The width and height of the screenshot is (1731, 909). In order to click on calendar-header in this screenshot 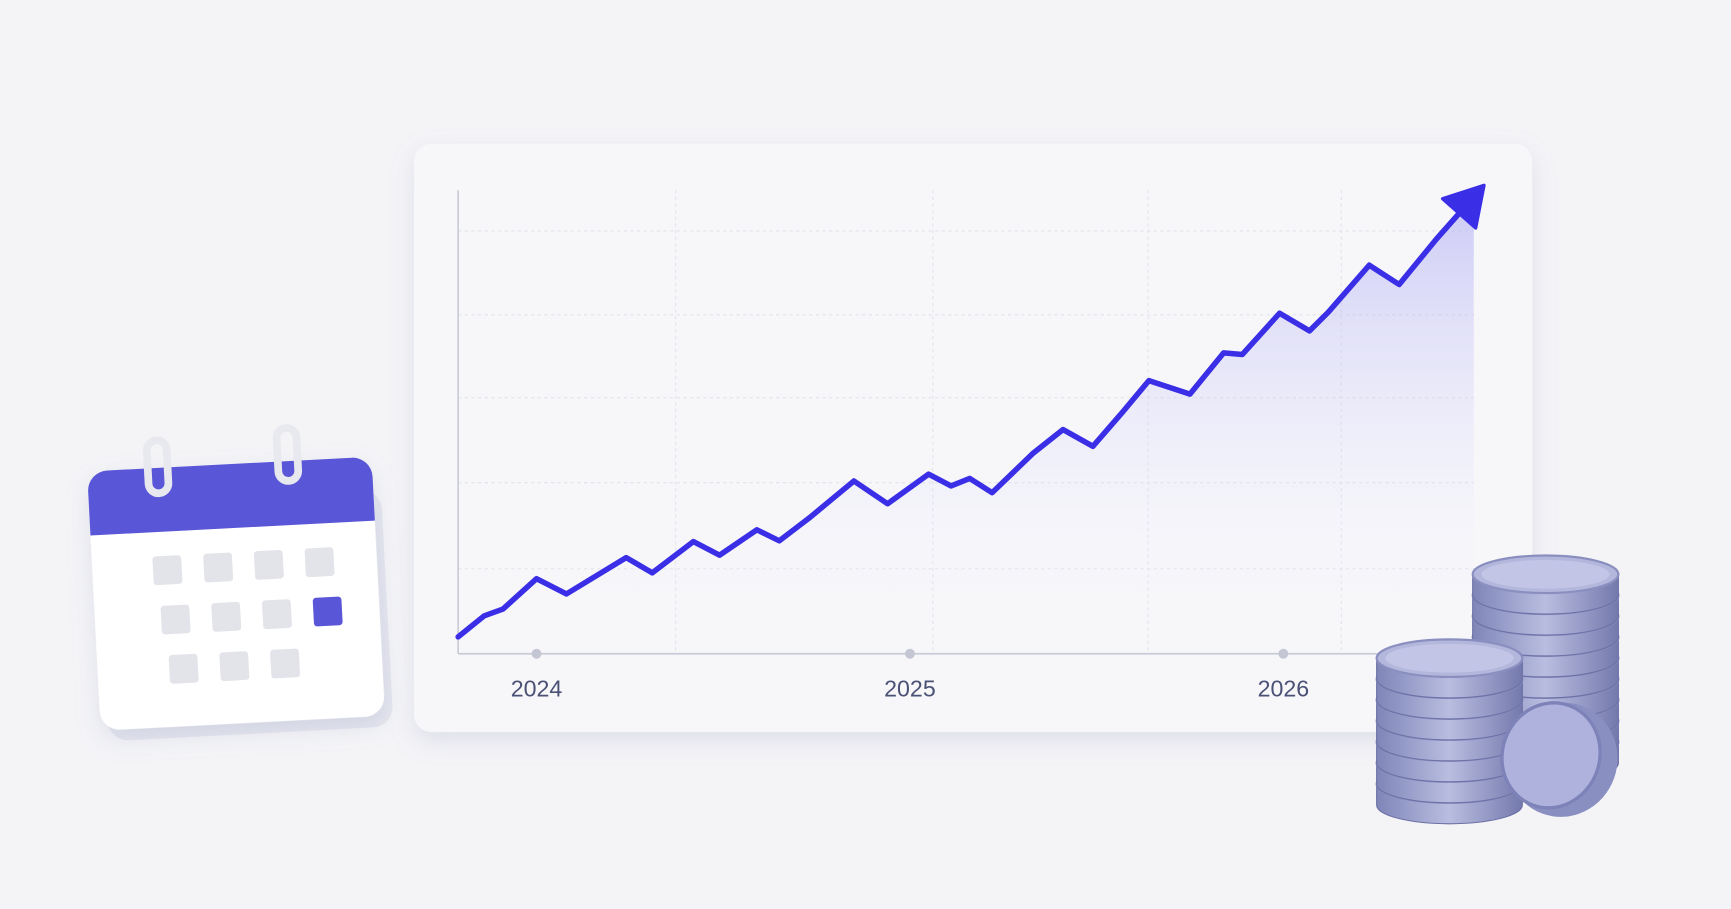, I will do `click(231, 496)`.